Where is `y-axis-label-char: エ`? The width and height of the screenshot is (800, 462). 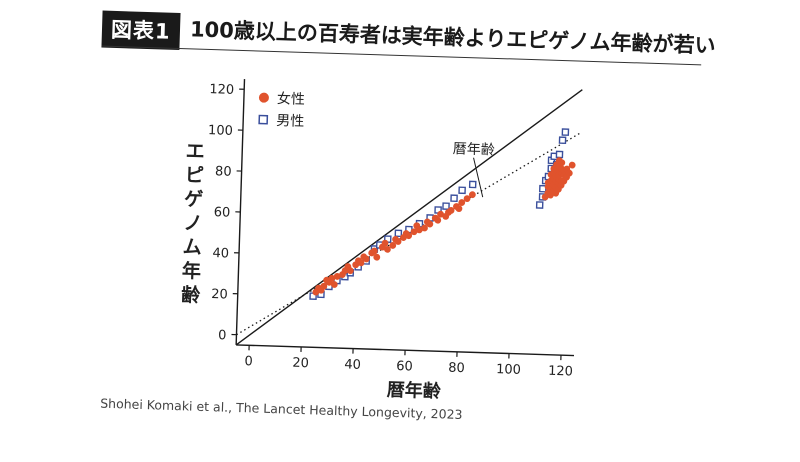
y-axis-label-char: エ is located at coordinates (195, 151).